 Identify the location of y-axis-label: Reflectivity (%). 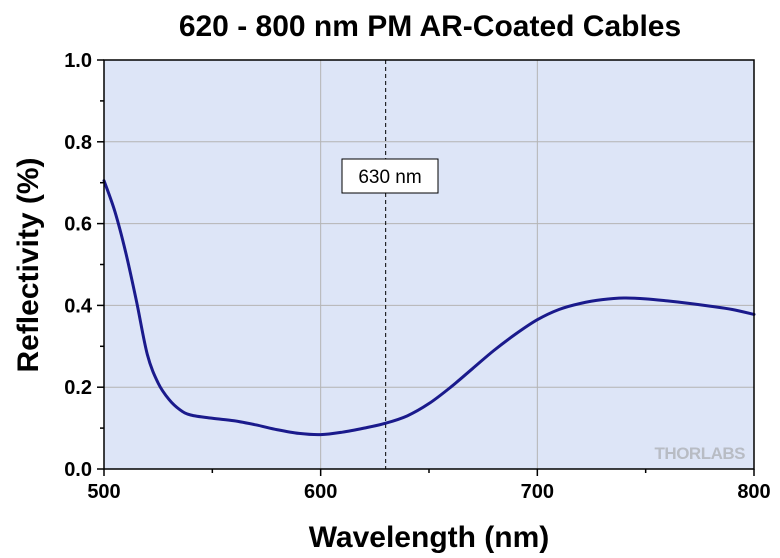
(28, 264).